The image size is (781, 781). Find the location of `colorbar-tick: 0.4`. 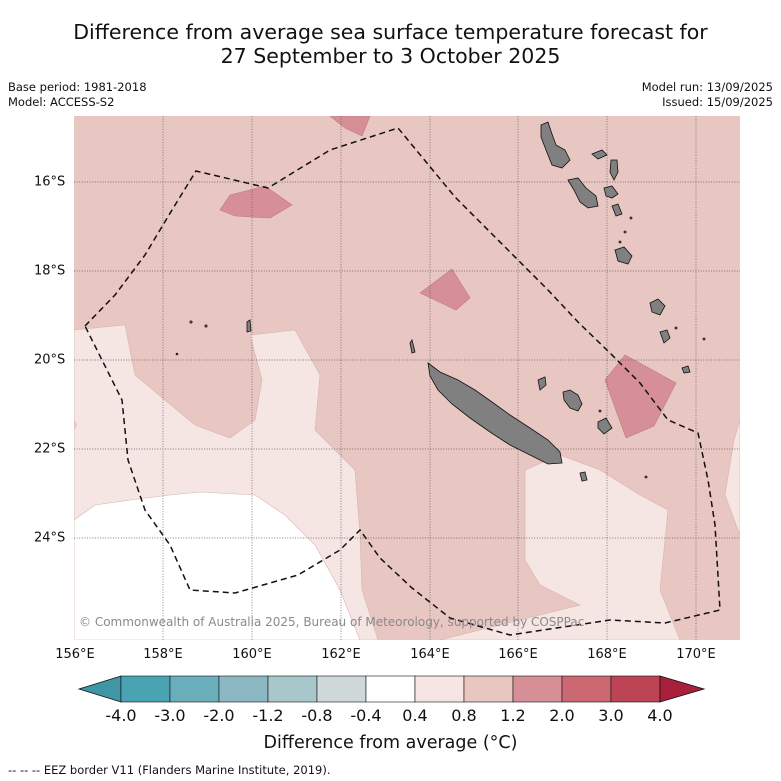

colorbar-tick: 0.4 is located at coordinates (415, 715).